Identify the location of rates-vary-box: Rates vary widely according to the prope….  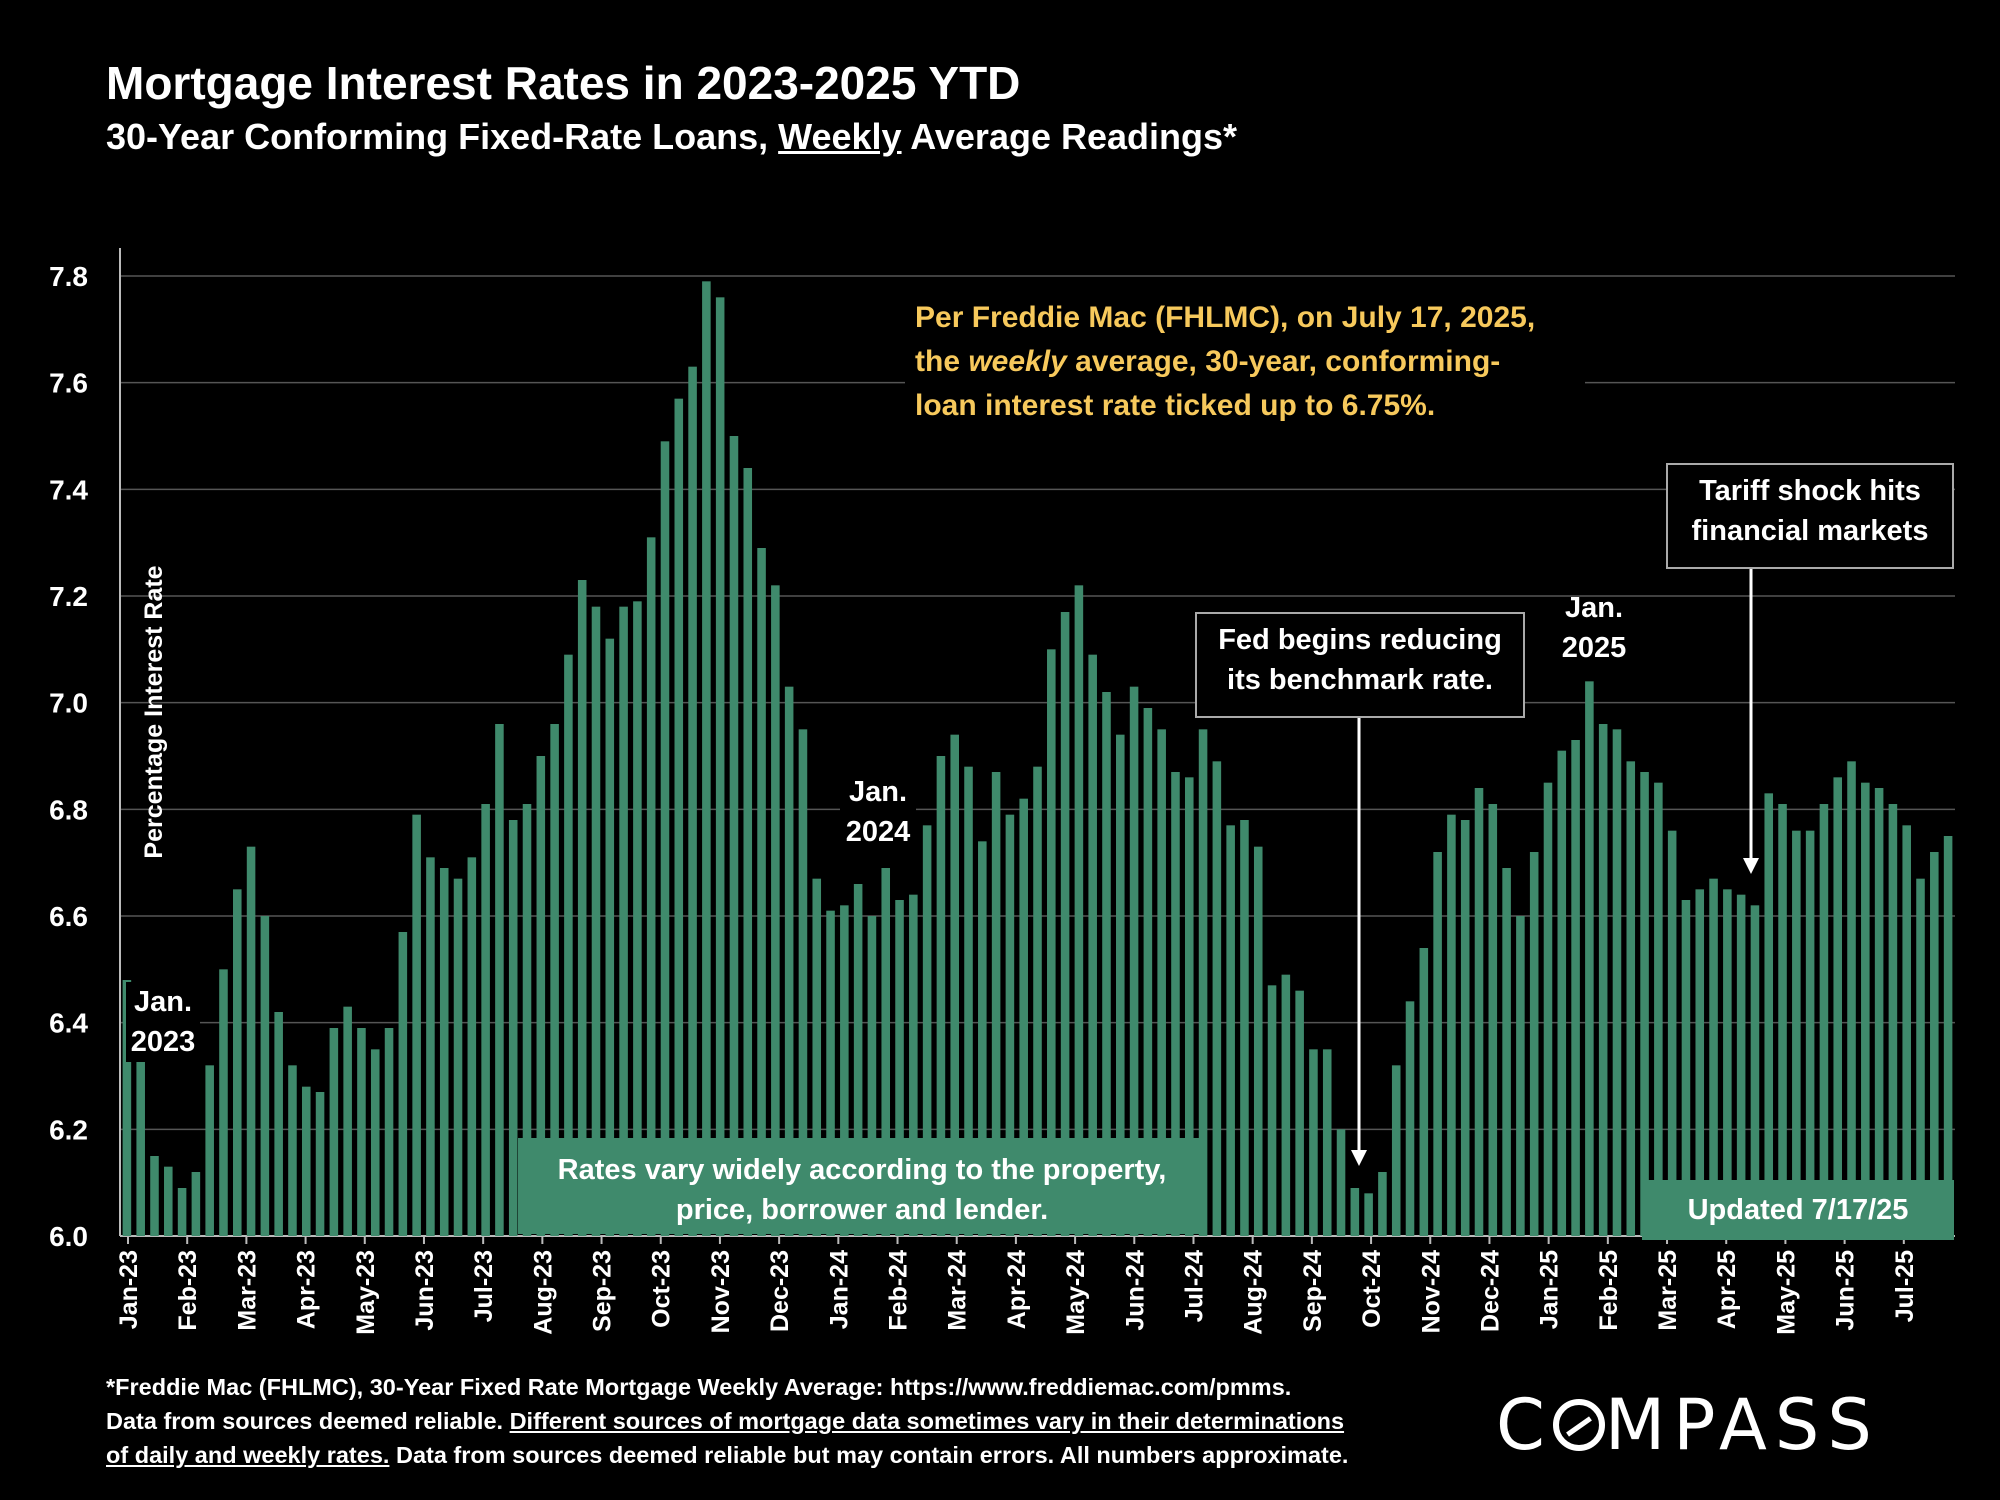
(862, 1186).